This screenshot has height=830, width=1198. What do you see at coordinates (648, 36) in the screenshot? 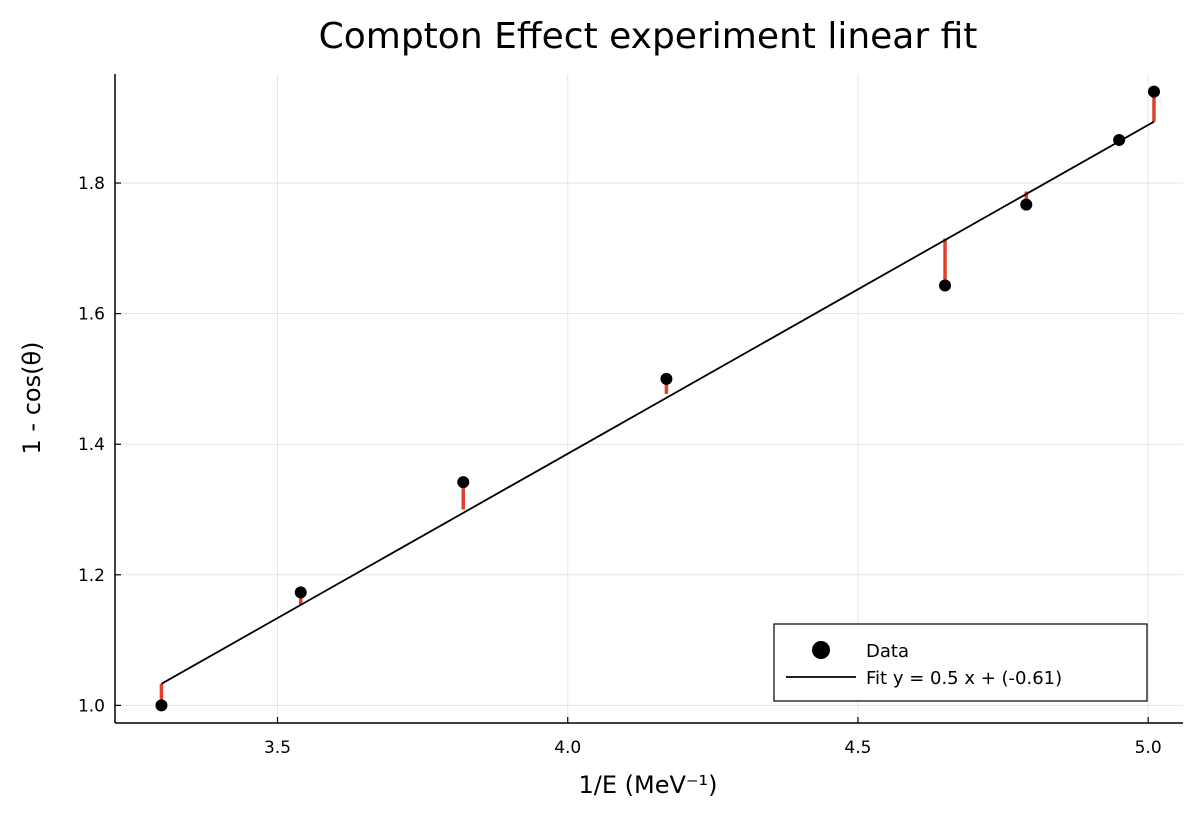
I see `chart-title: Compton Effect experiment linear fit` at bounding box center [648, 36].